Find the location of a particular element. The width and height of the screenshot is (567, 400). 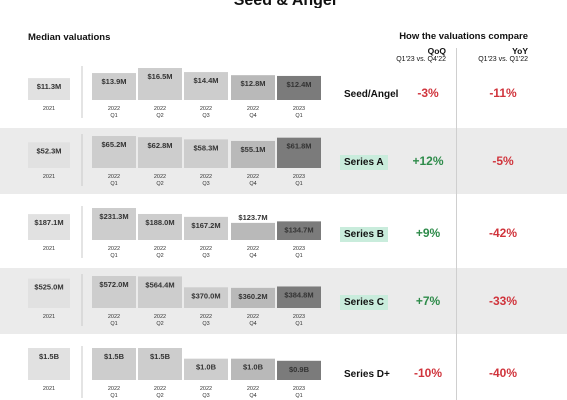

bar-value-label: $167.2M is located at coordinates (205, 225).